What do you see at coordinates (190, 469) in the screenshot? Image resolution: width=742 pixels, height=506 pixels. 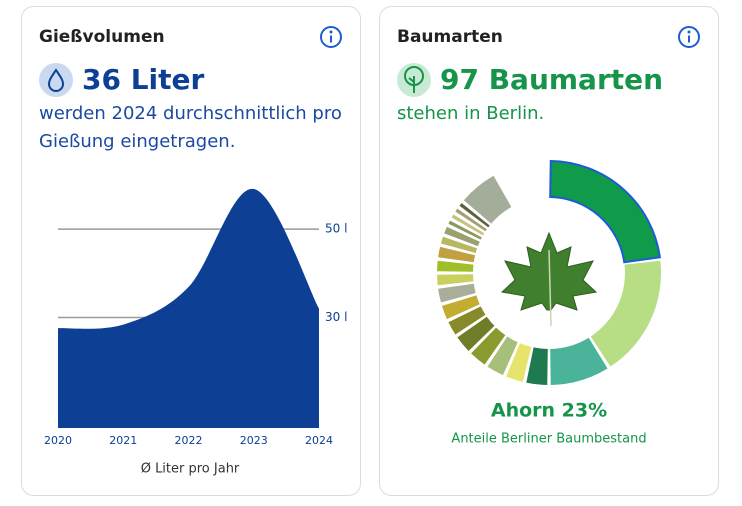 I see `x-axis-label: Ø Liter pro Jahr` at bounding box center [190, 469].